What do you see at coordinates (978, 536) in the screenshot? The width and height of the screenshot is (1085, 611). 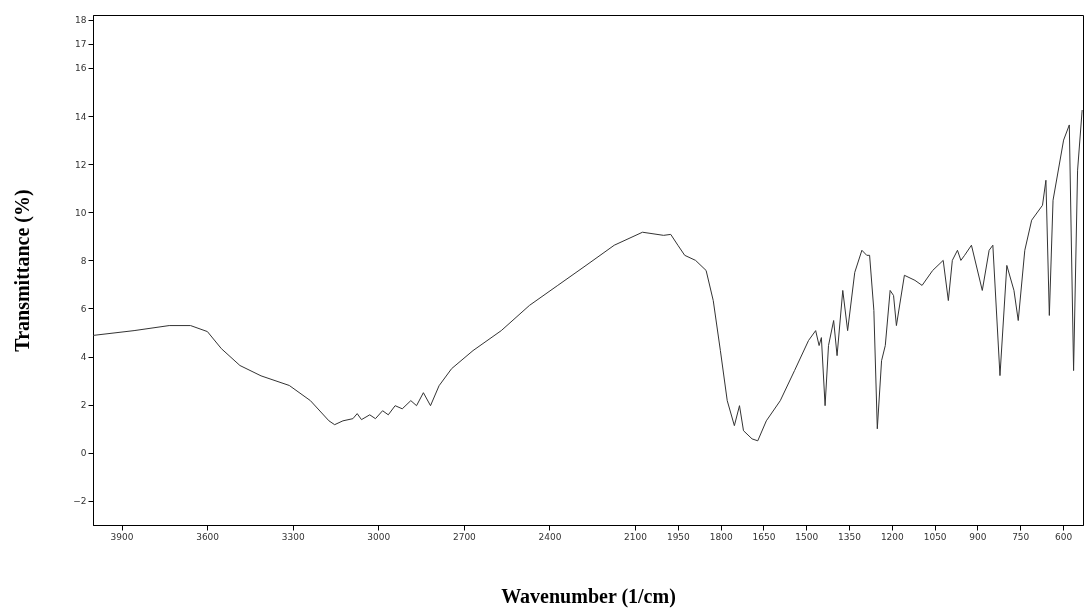 I see `x-tick-label: 900` at bounding box center [978, 536].